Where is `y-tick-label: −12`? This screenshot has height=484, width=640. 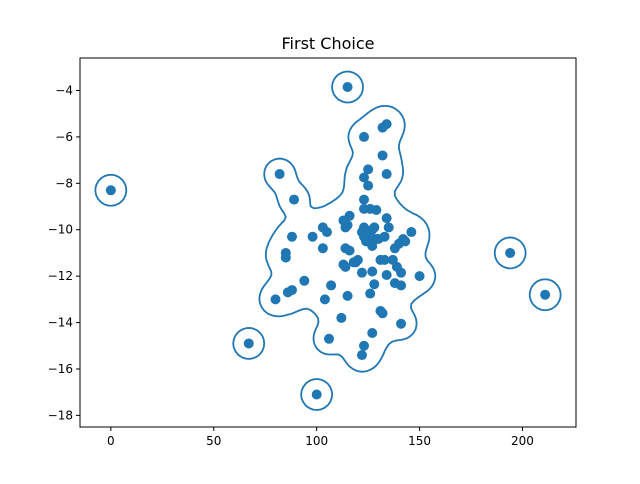
y-tick-label: −12 is located at coordinates (60, 276).